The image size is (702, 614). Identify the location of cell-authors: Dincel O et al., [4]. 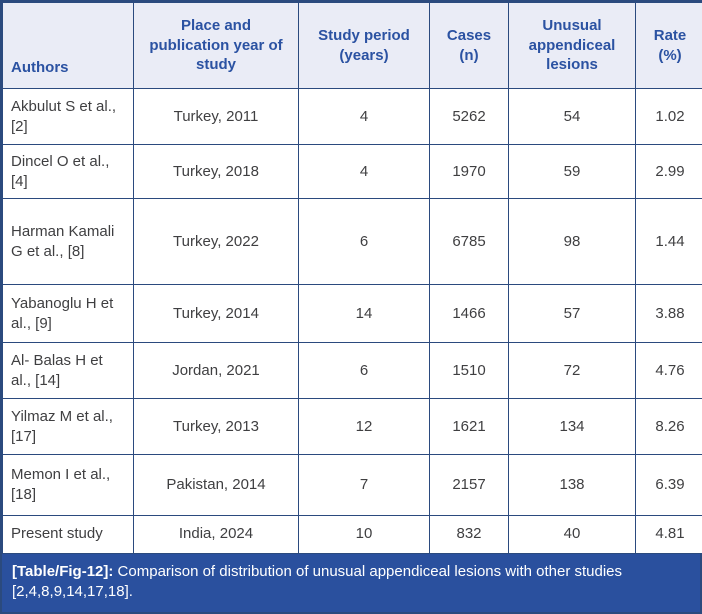
(68, 172).